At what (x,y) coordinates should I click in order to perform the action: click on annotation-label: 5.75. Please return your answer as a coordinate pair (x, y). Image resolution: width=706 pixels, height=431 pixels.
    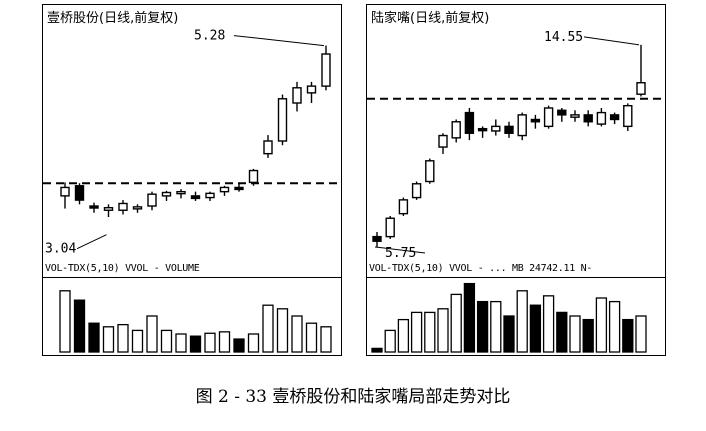
    Looking at the image, I should click on (400, 253).